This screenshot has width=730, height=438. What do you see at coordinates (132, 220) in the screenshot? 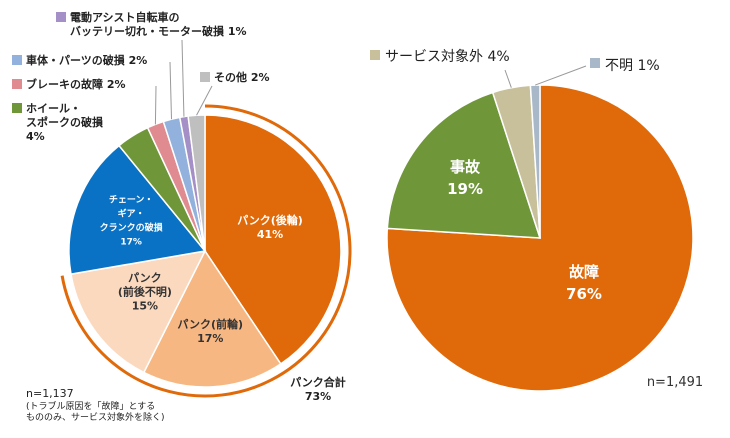
I see `left-pie-label-3: チェーン・ギア・クランクの破損 17%` at bounding box center [132, 220].